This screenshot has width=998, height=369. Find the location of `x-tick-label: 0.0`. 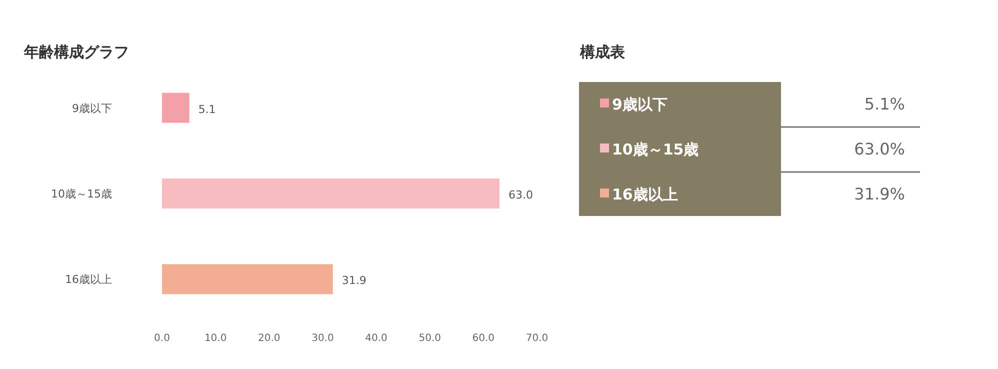

x-tick-label: 0.0 is located at coordinates (162, 338).